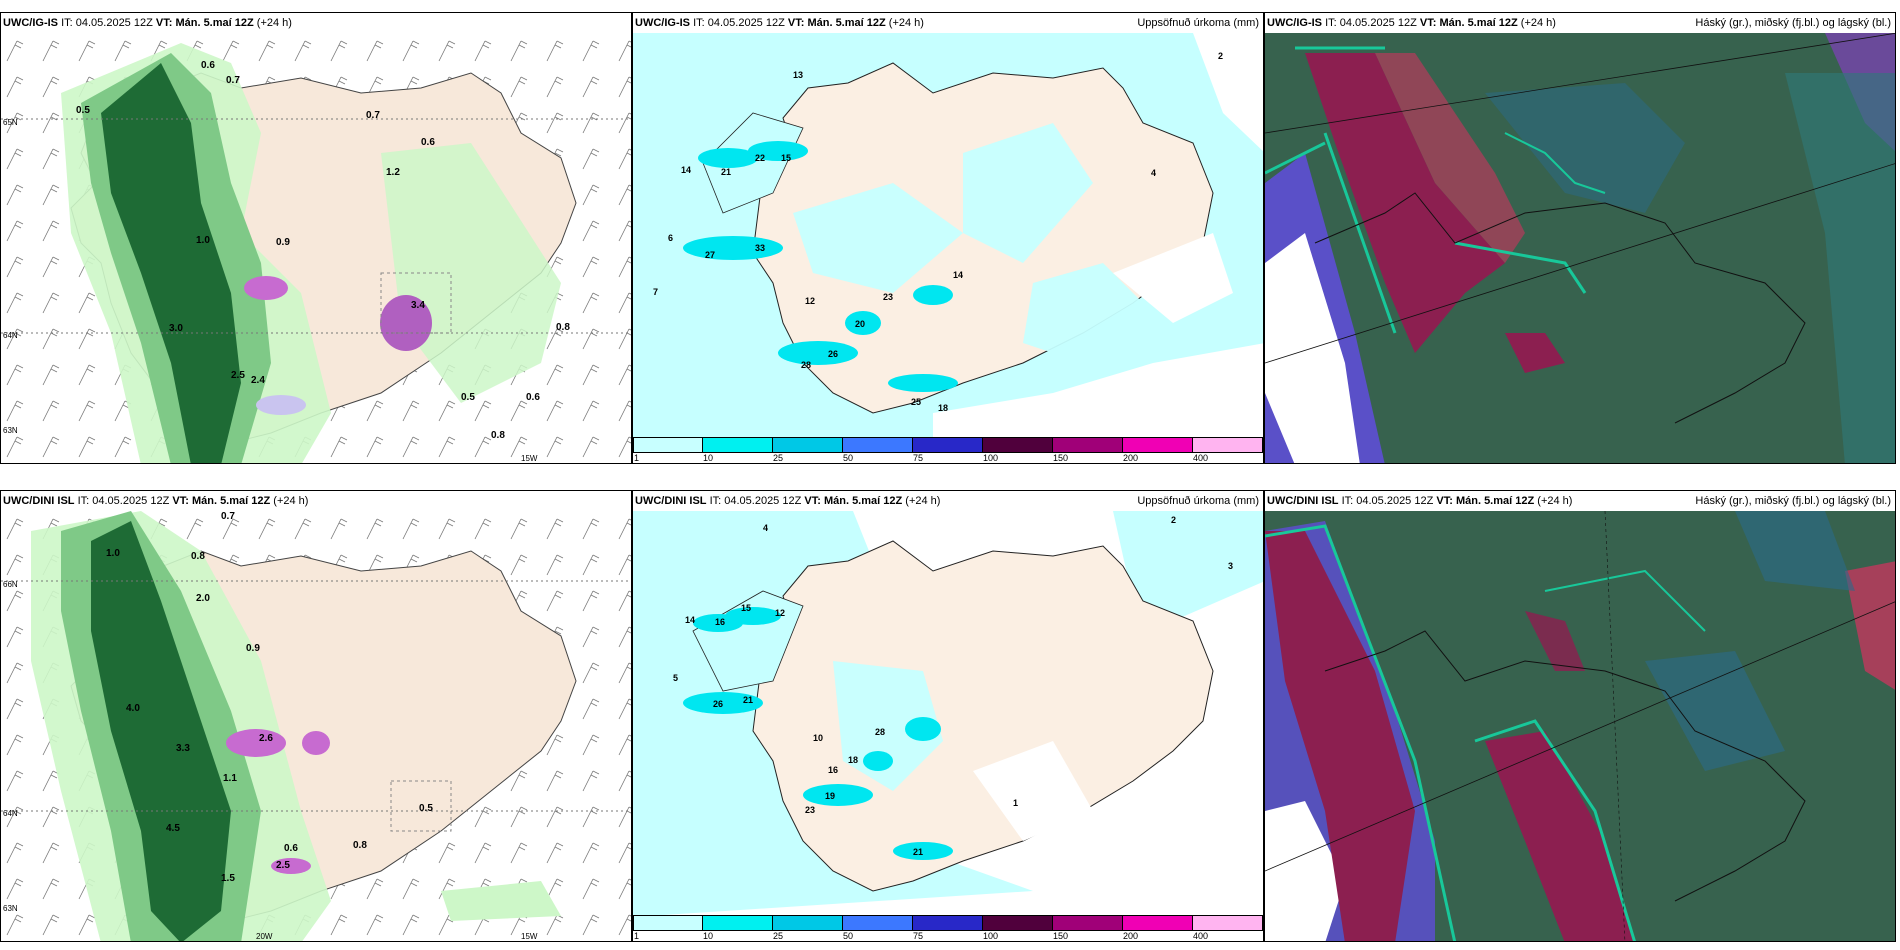  What do you see at coordinates (860, 324) in the screenshot?
I see `precip-value: 20` at bounding box center [860, 324].